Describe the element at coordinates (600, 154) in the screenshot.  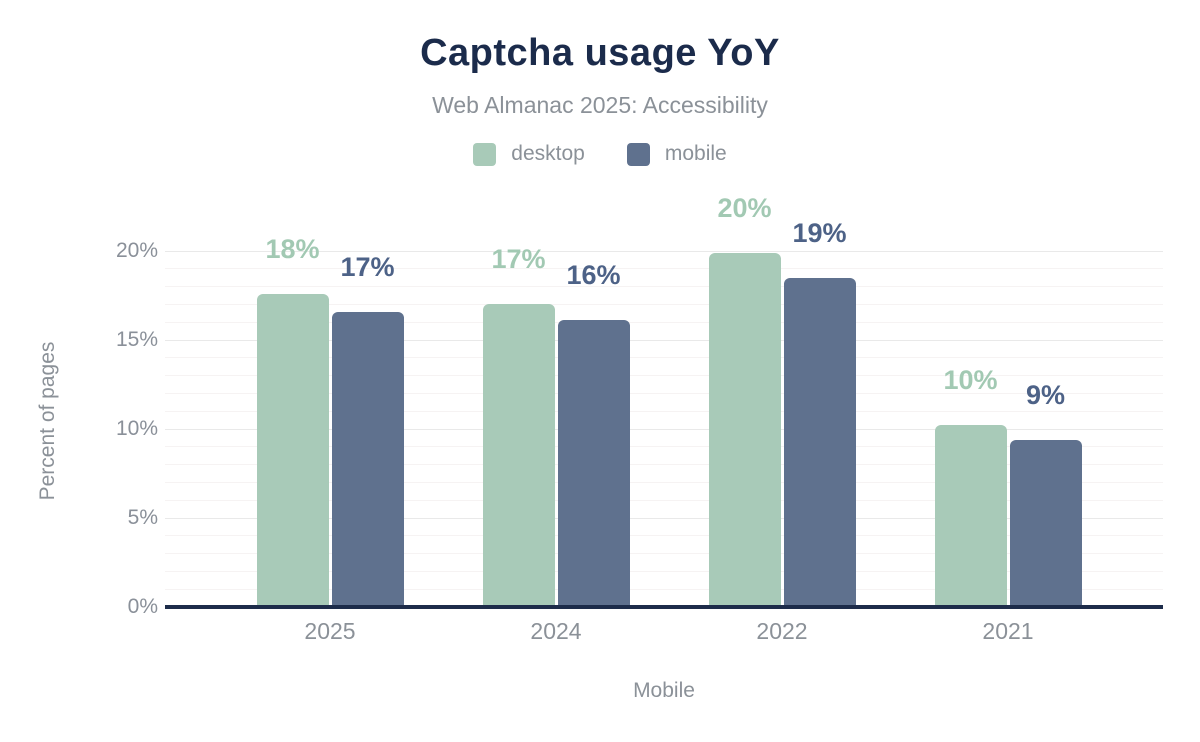
I see `legend: desktop mobile` at that location.